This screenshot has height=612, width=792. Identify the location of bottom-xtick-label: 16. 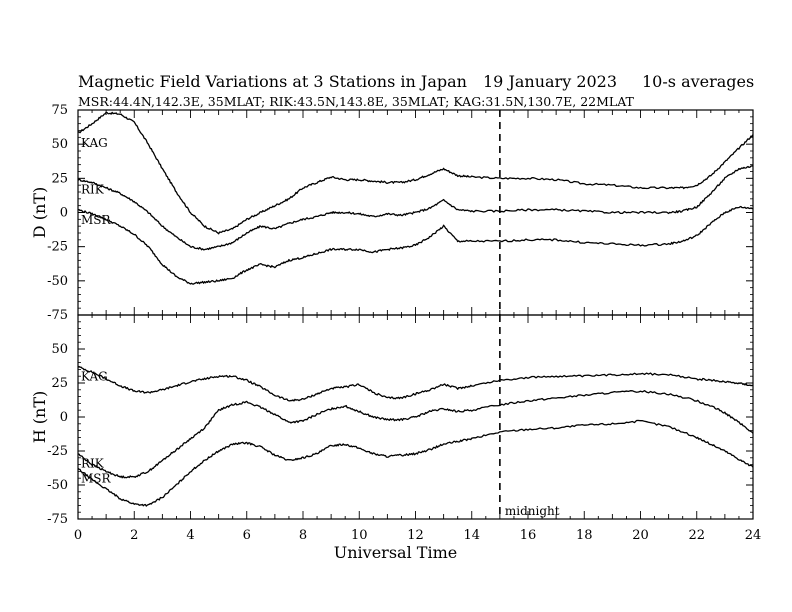
(528, 535).